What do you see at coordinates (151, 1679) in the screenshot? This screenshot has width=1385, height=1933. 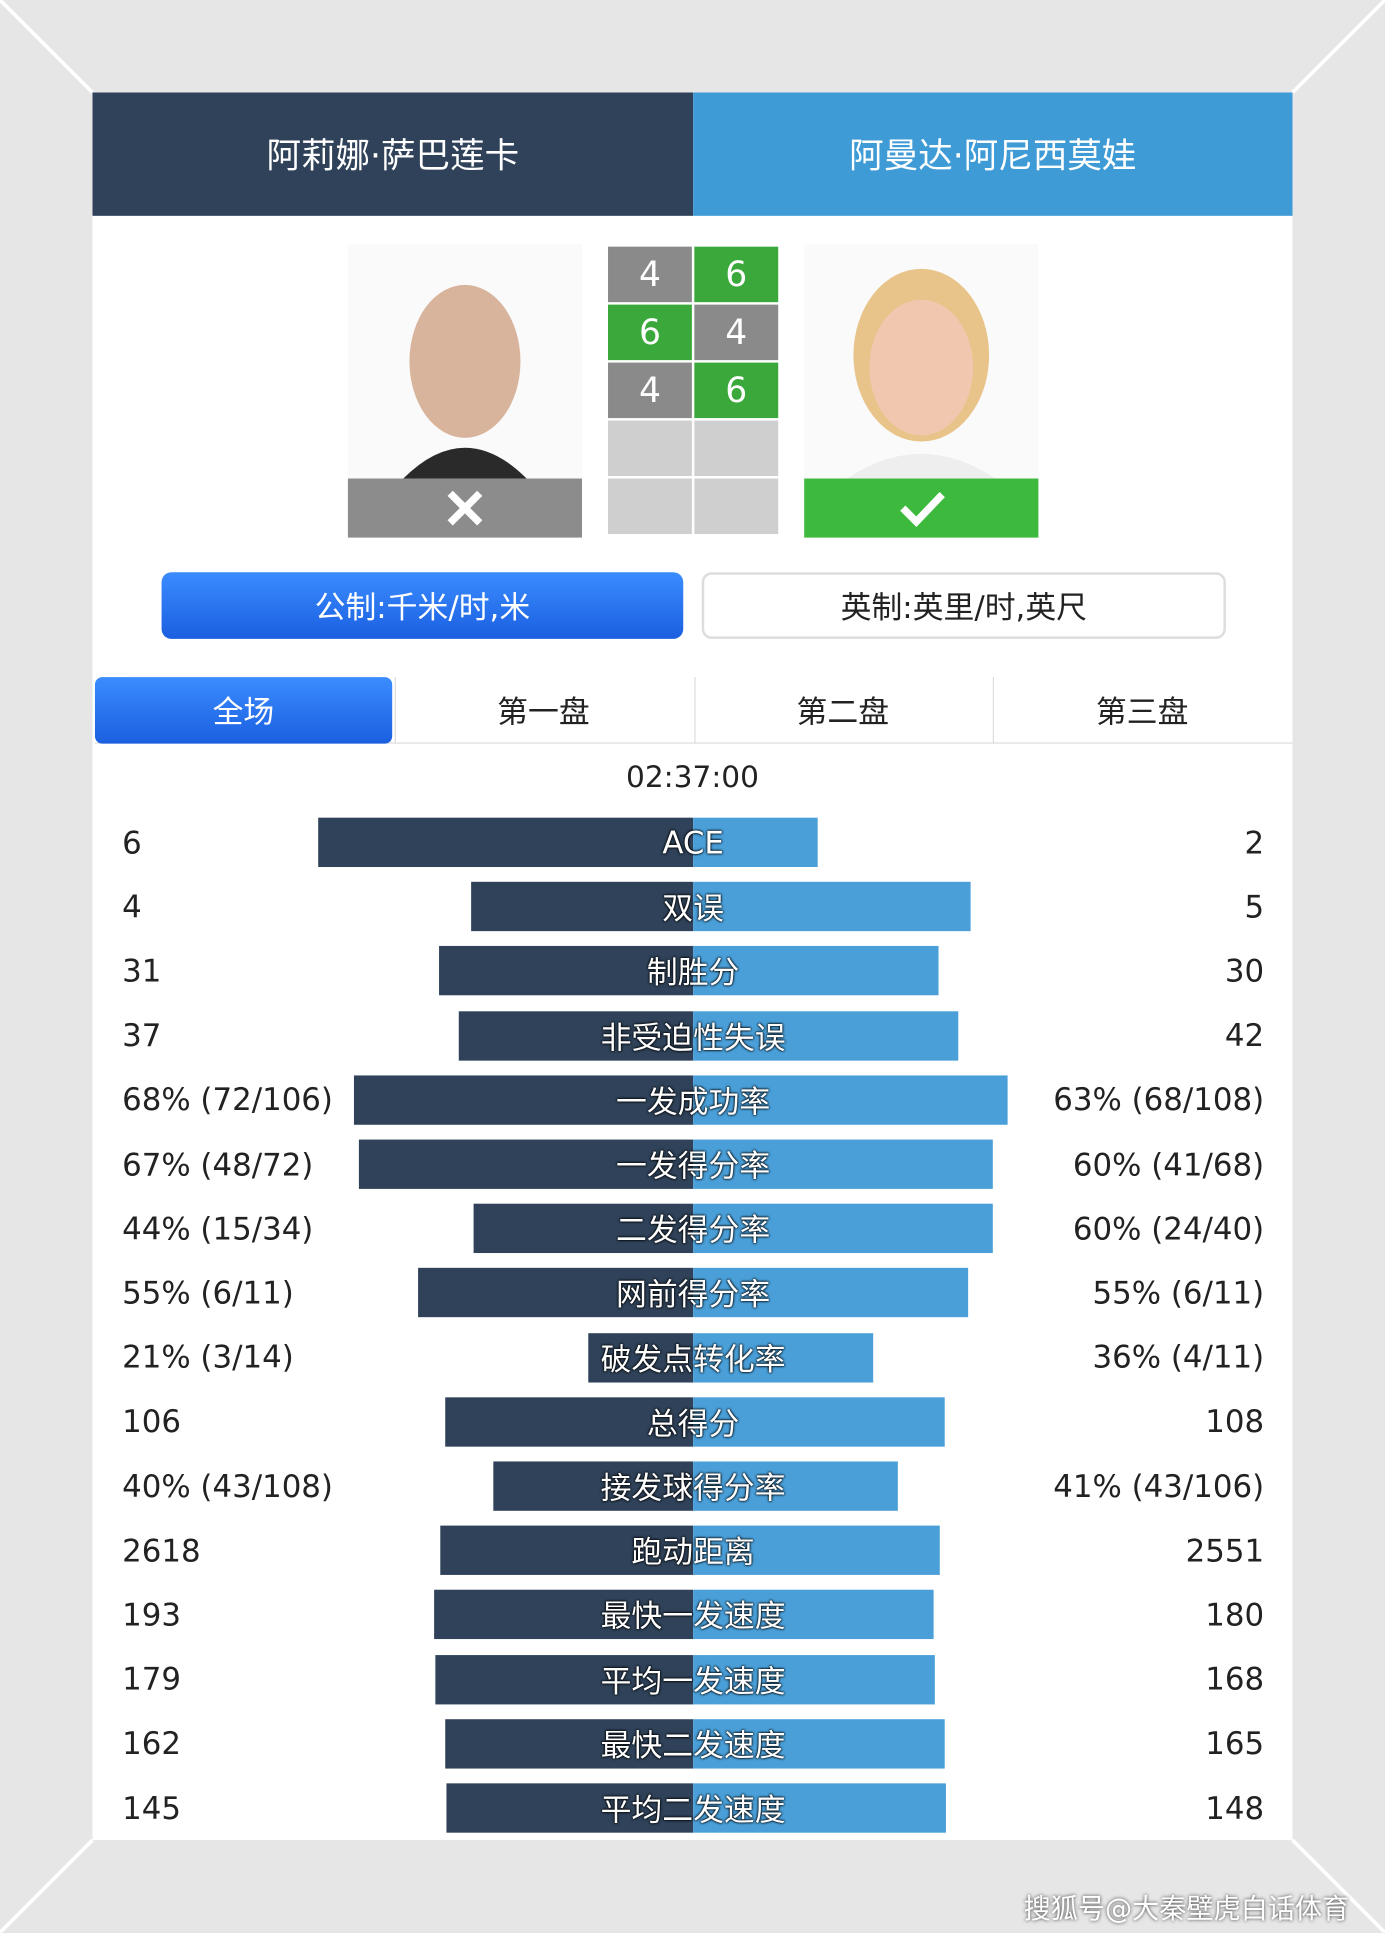 I see `left-value: 179` at bounding box center [151, 1679].